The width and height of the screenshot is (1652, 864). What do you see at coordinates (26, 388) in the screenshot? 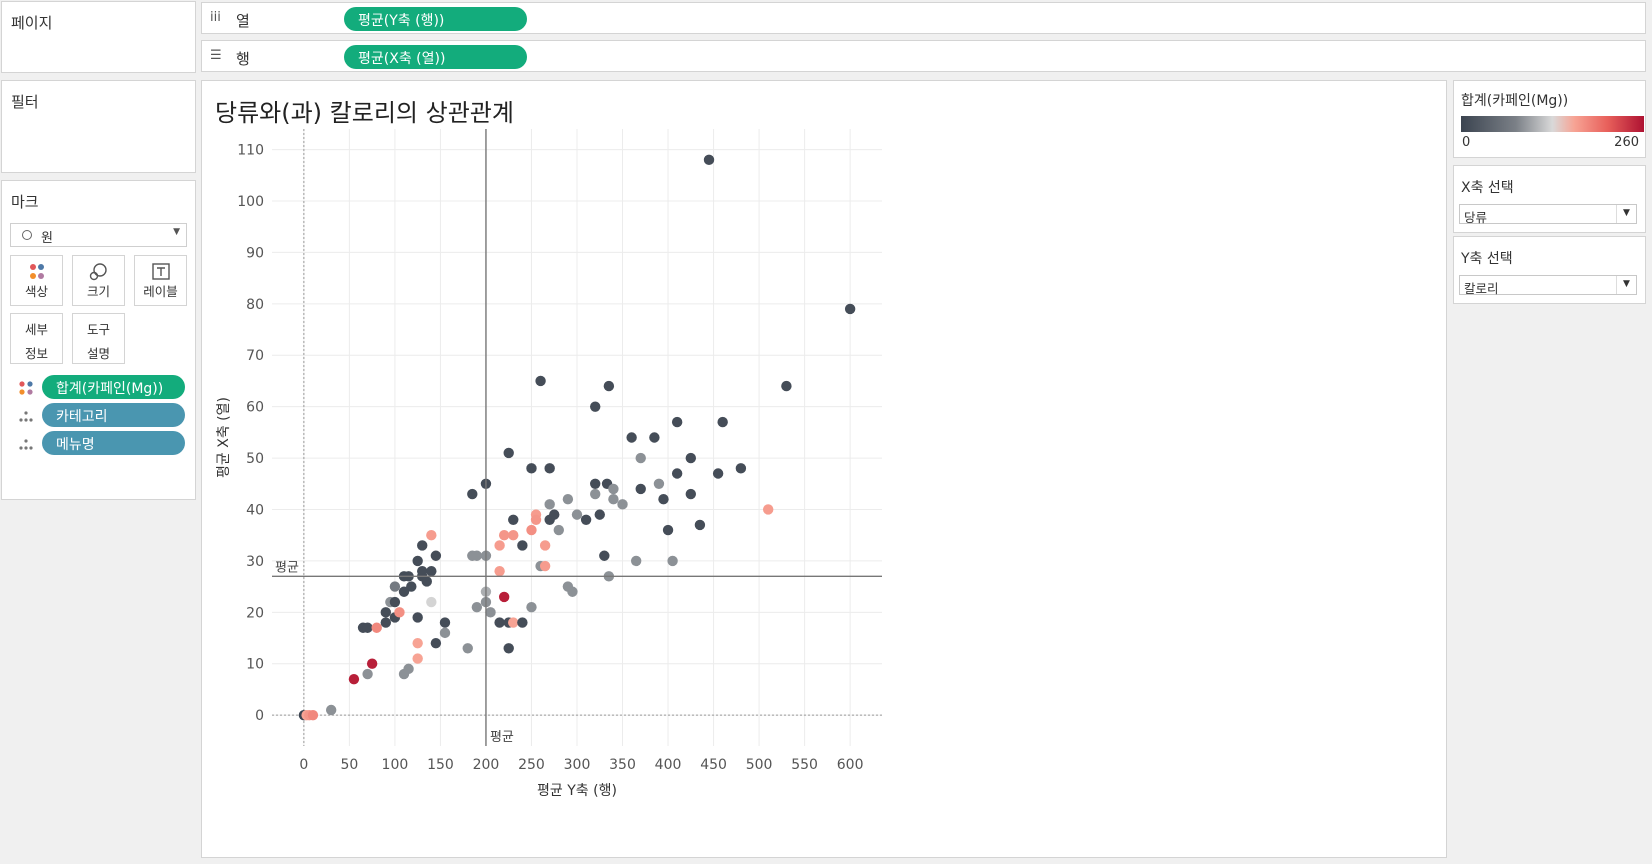
I see `color-dots-icon` at bounding box center [26, 388].